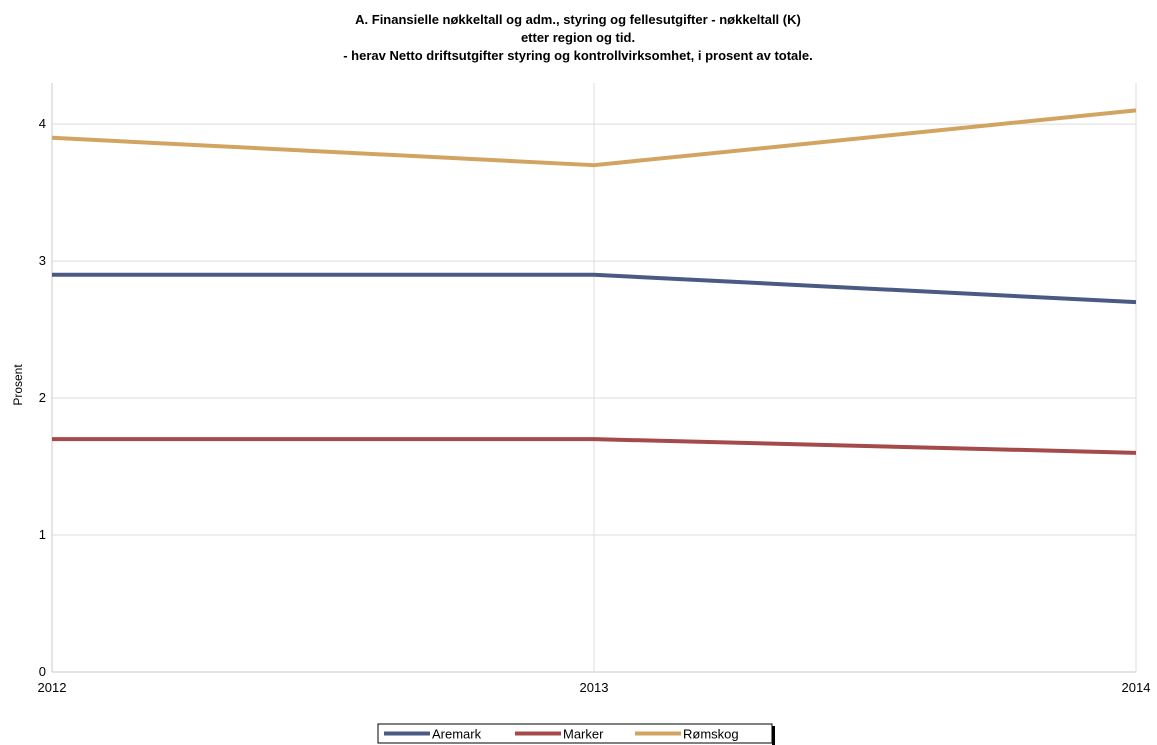  What do you see at coordinates (42, 534) in the screenshot?
I see `y-tick-label: 1` at bounding box center [42, 534].